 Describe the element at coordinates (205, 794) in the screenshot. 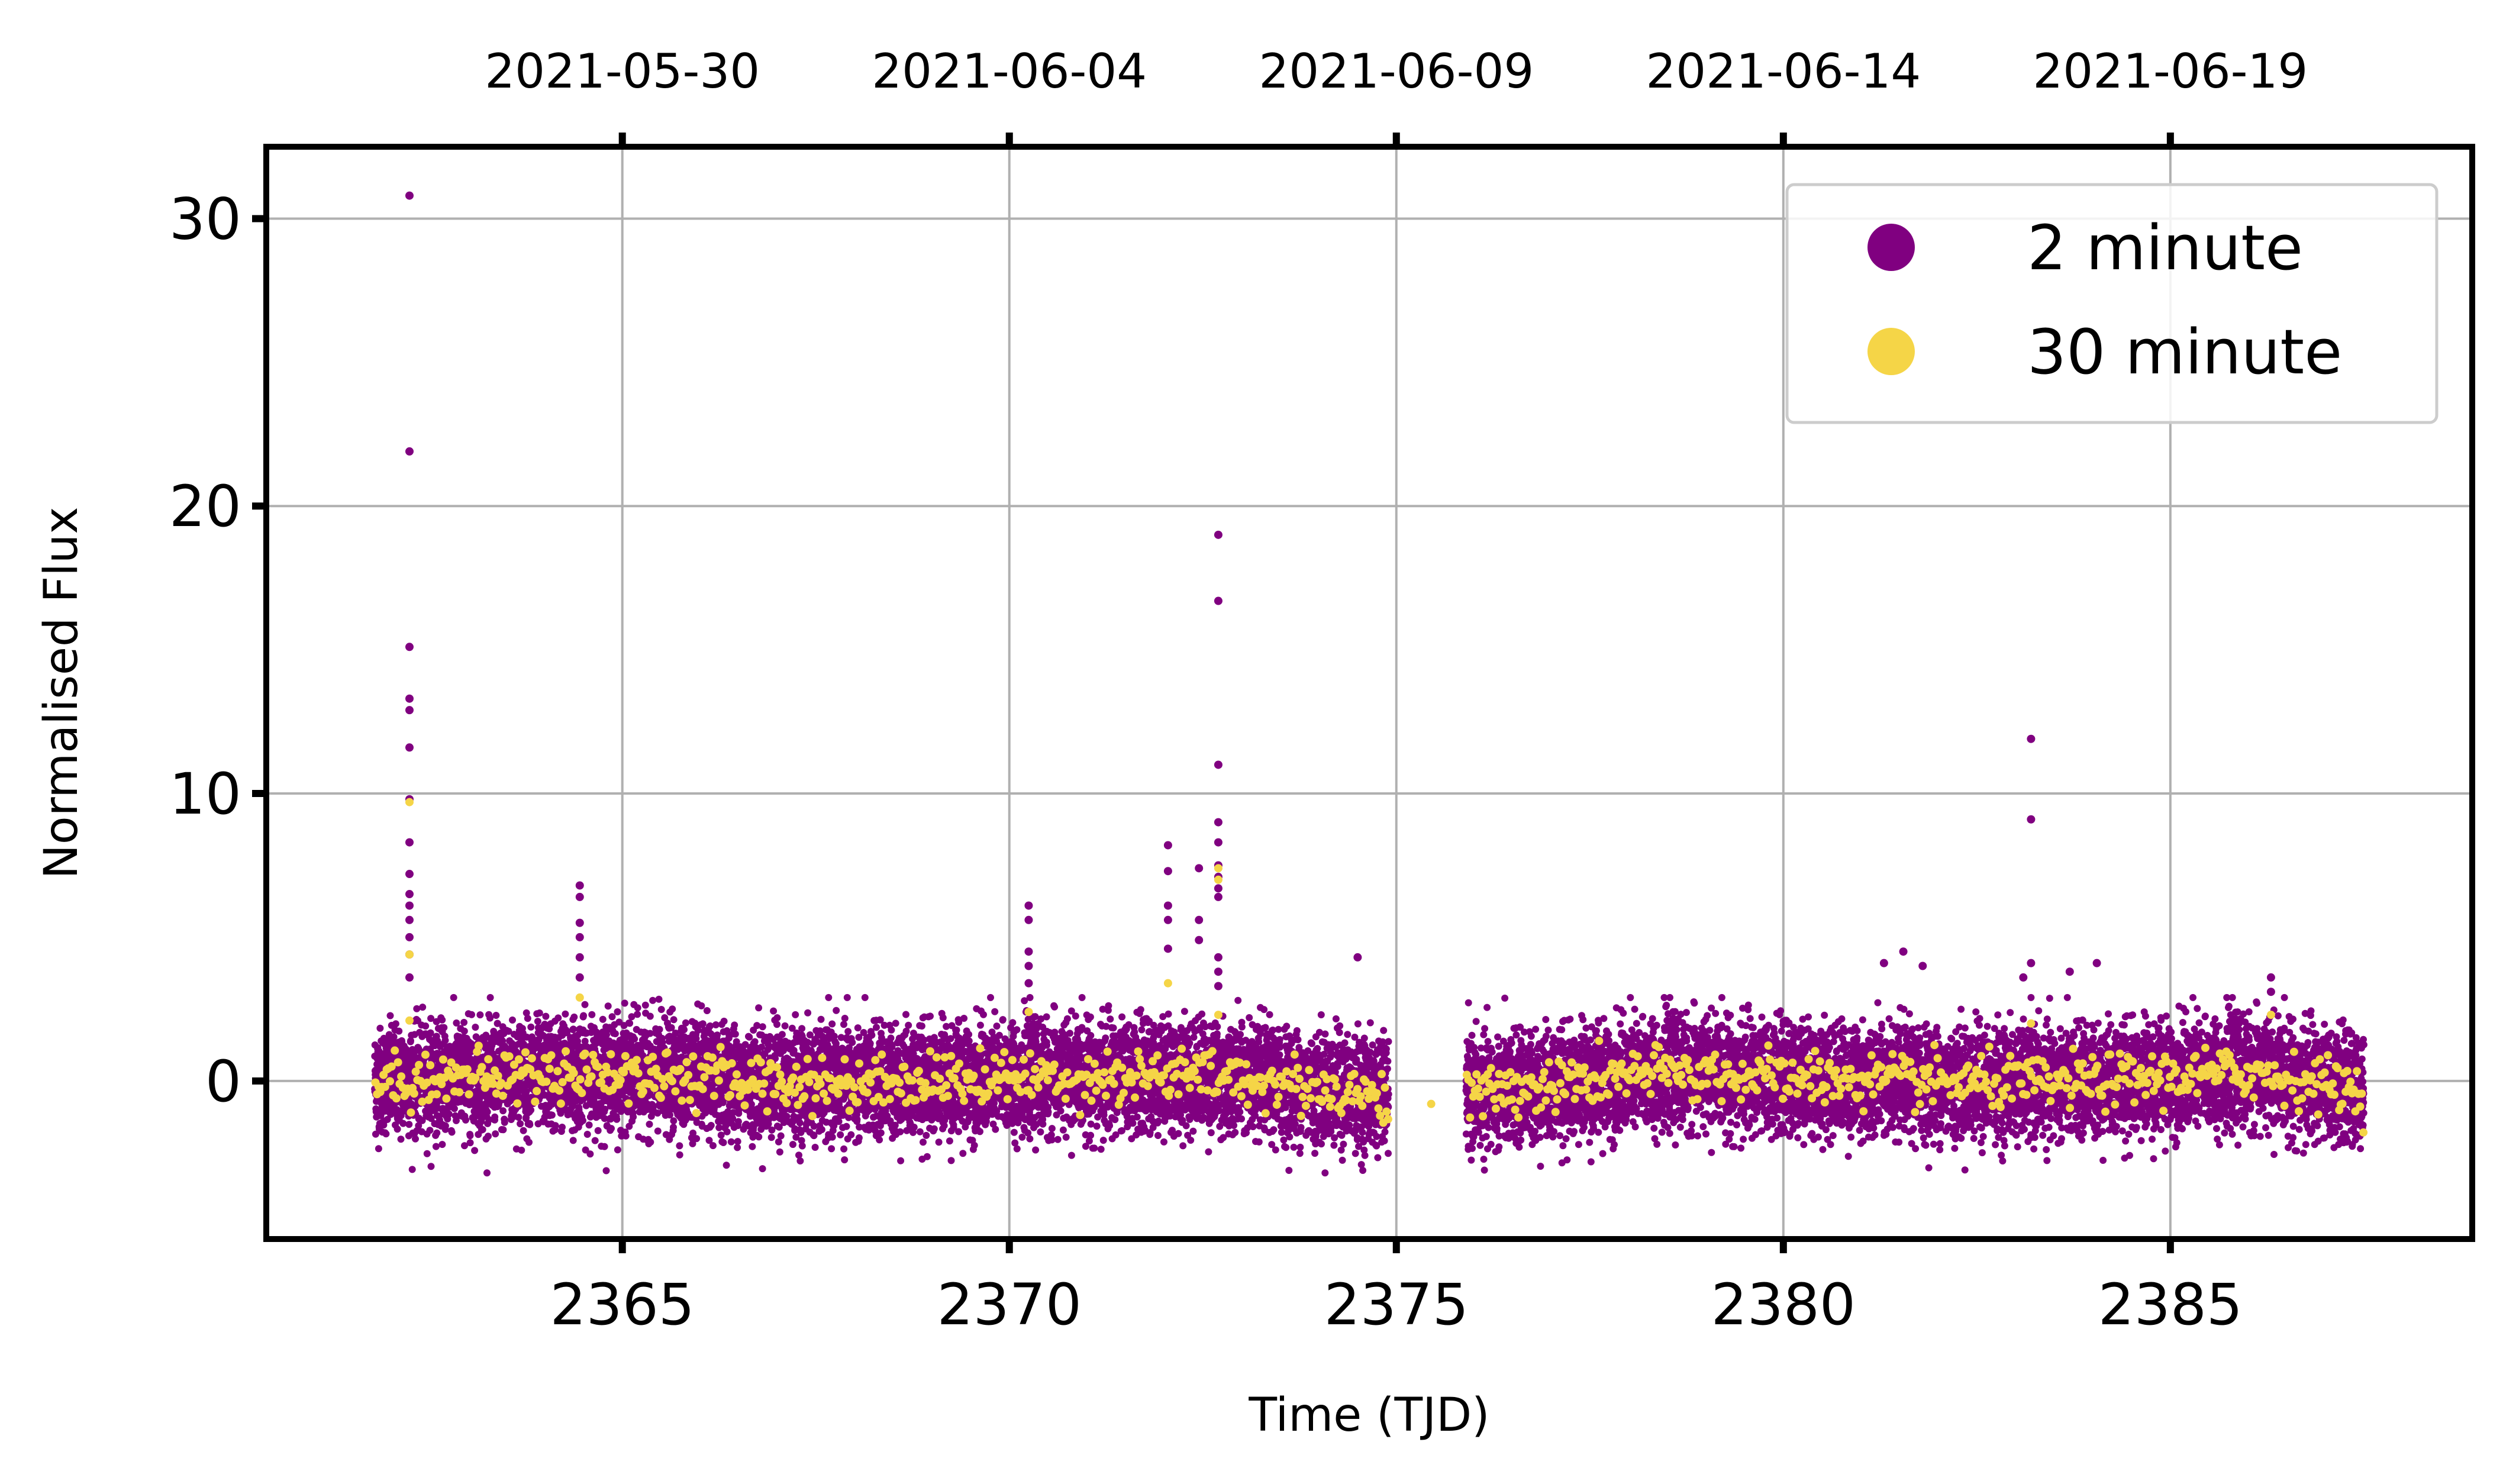

I see `y-tick-label: 10` at that location.